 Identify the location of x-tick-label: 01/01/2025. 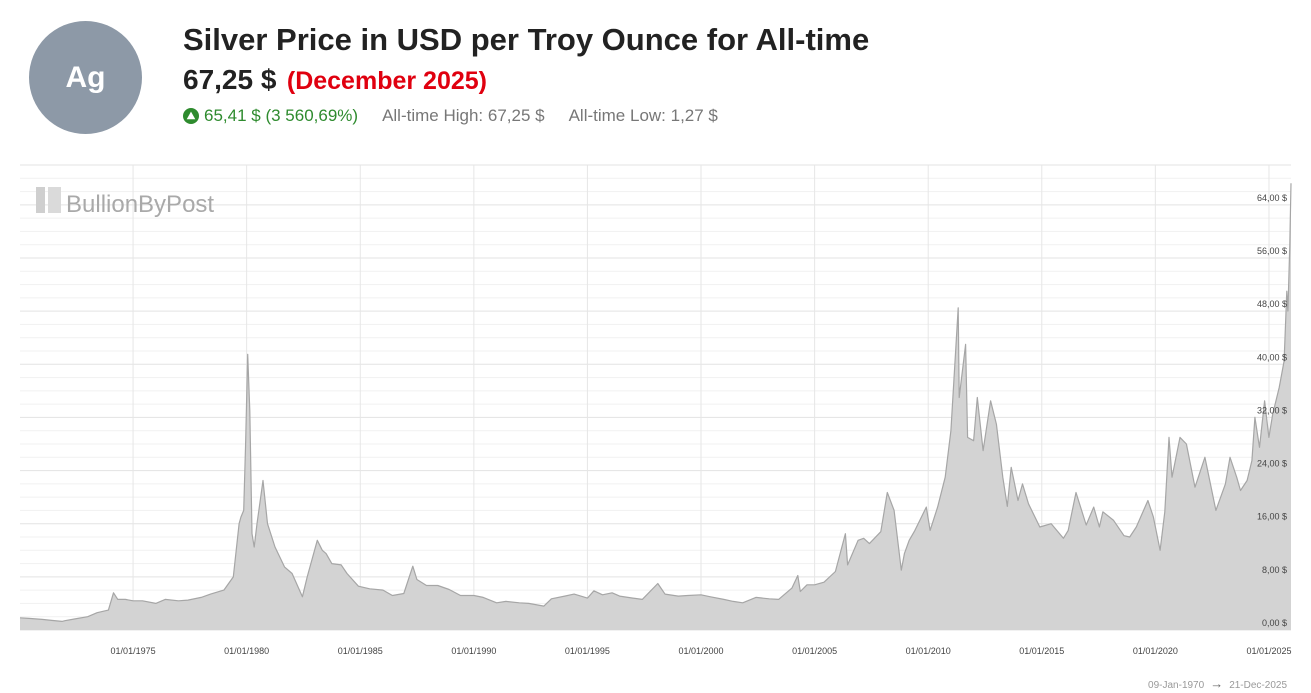
(1268, 651).